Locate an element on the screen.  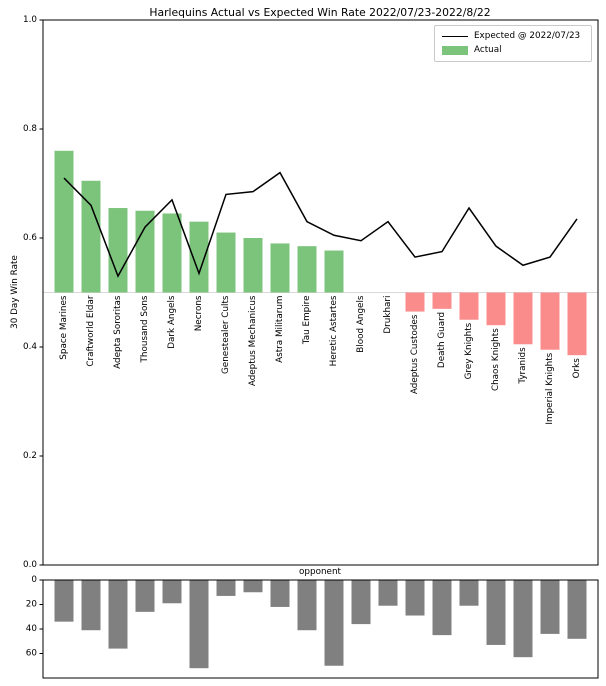
category-label: Tyranids is located at coordinates (523, 366).